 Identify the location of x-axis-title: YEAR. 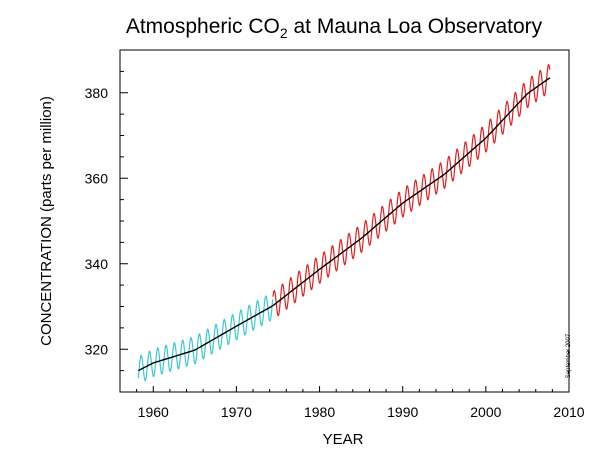
(343, 439).